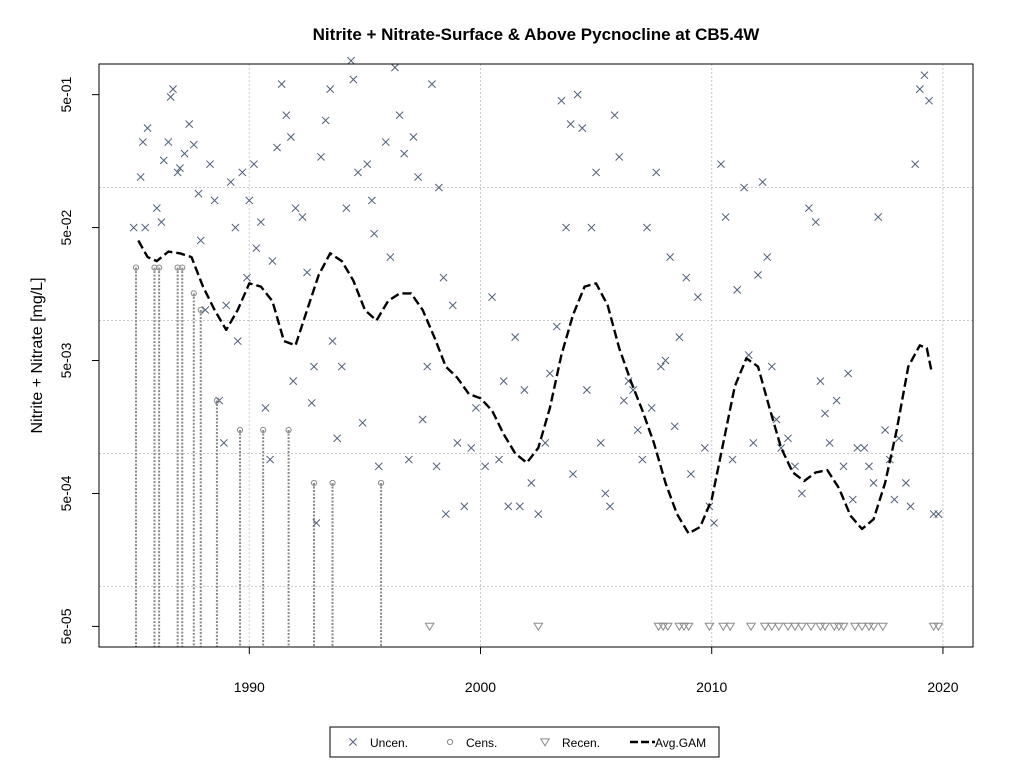  I want to click on y-tick-label: 5e-03, so click(66, 360).